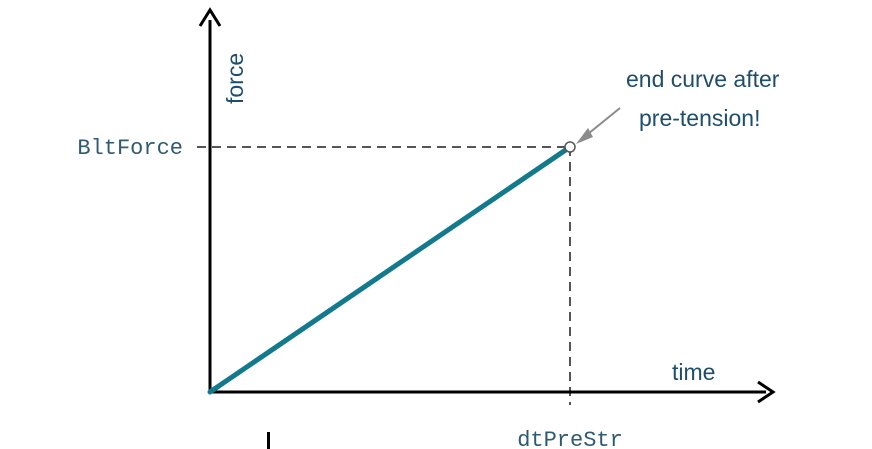 The height and width of the screenshot is (449, 872). What do you see at coordinates (210, 17) in the screenshot?
I see `y-axis-arrowhead` at bounding box center [210, 17].